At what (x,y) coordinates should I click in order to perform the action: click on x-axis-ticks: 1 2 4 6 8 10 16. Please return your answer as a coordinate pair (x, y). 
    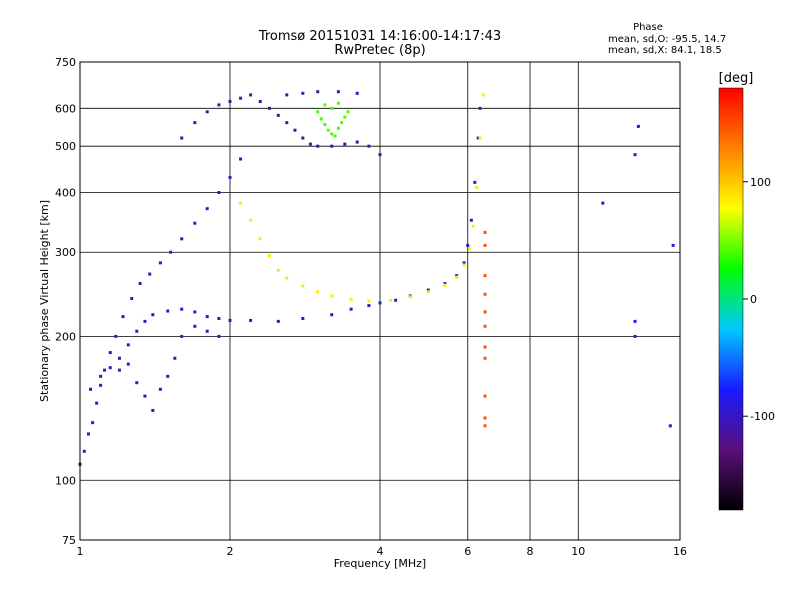
    Looking at the image, I should click on (382, 551).